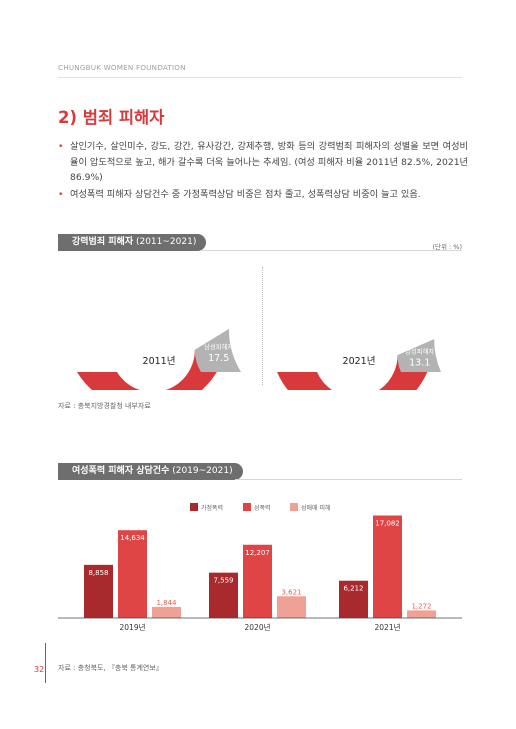  Describe the element at coordinates (159, 361) in the screenshot. I see `donut-year-label: 2011년` at that location.